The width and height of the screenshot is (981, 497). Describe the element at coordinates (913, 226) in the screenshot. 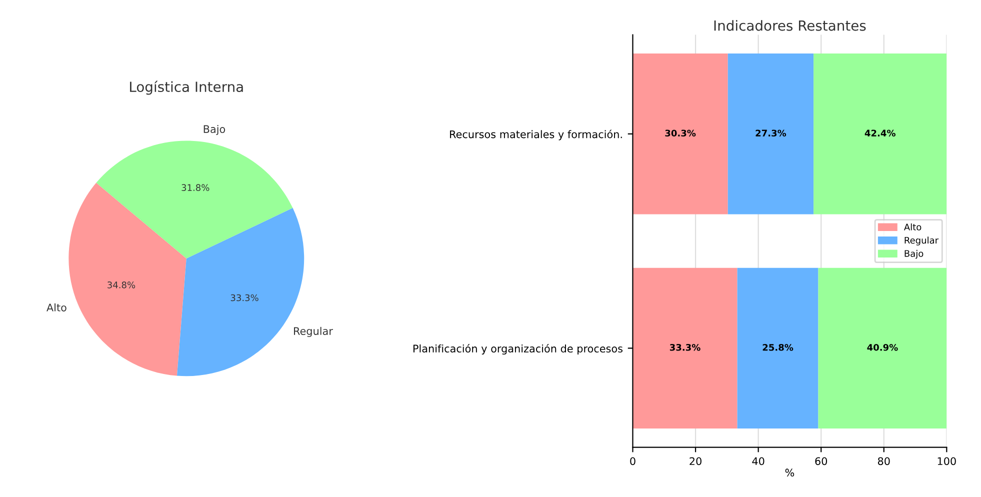

I see `legend-label: Alto` at that location.